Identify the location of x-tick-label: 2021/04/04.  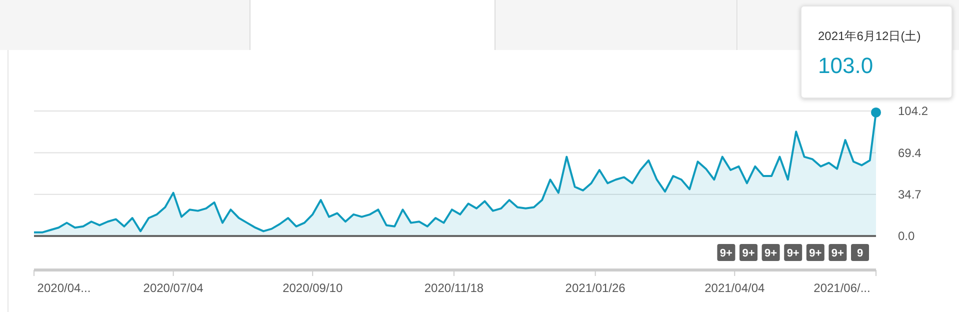
(734, 288).